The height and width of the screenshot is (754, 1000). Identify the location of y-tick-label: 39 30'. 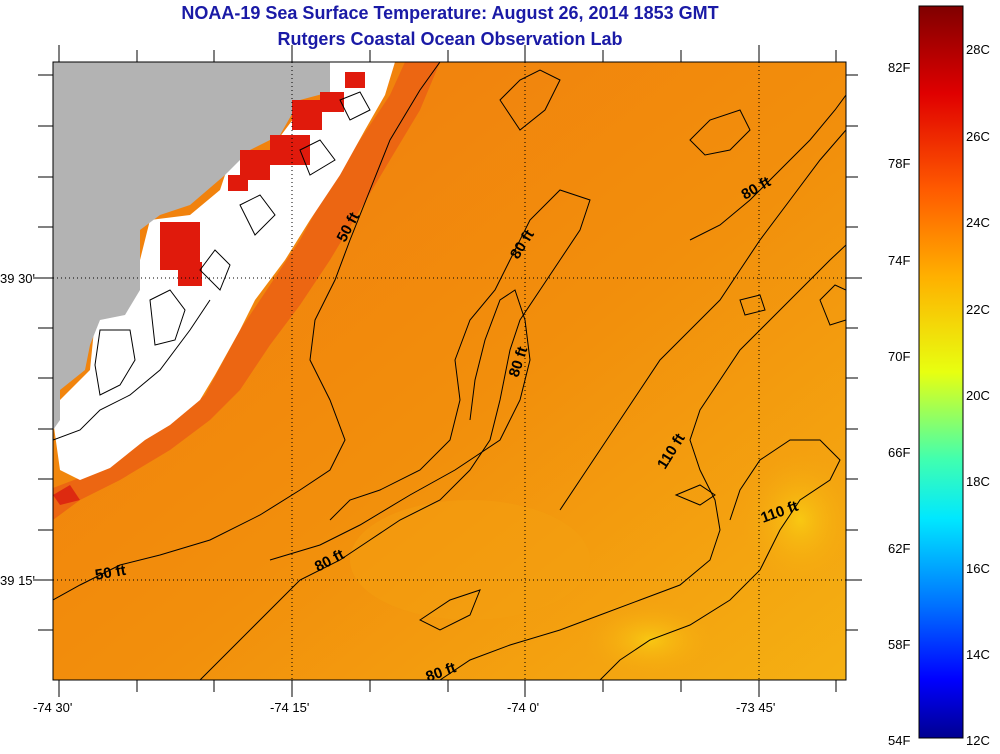
(18, 278).